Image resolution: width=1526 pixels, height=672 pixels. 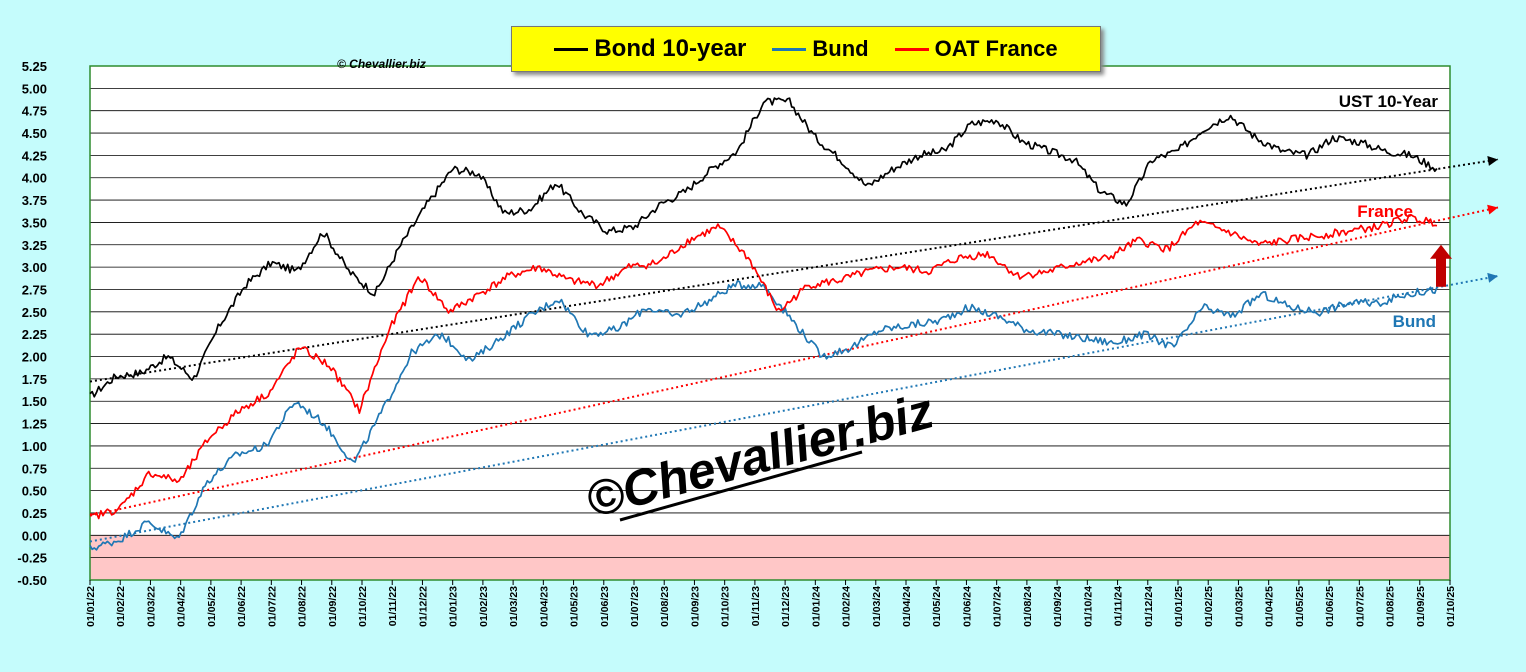 What do you see at coordinates (34, 66) in the screenshot?
I see `y-tick-label: 5.25` at bounding box center [34, 66].